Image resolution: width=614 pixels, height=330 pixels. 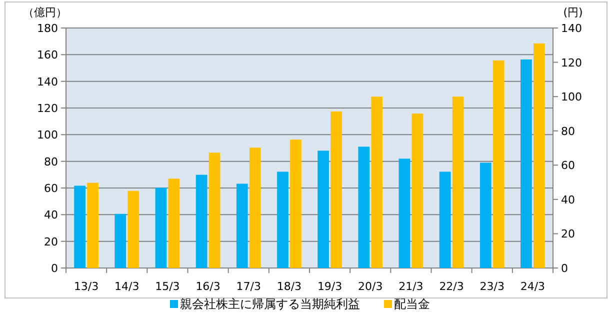 I want to click on y2-tick-label: 20, so click(x=568, y=234).